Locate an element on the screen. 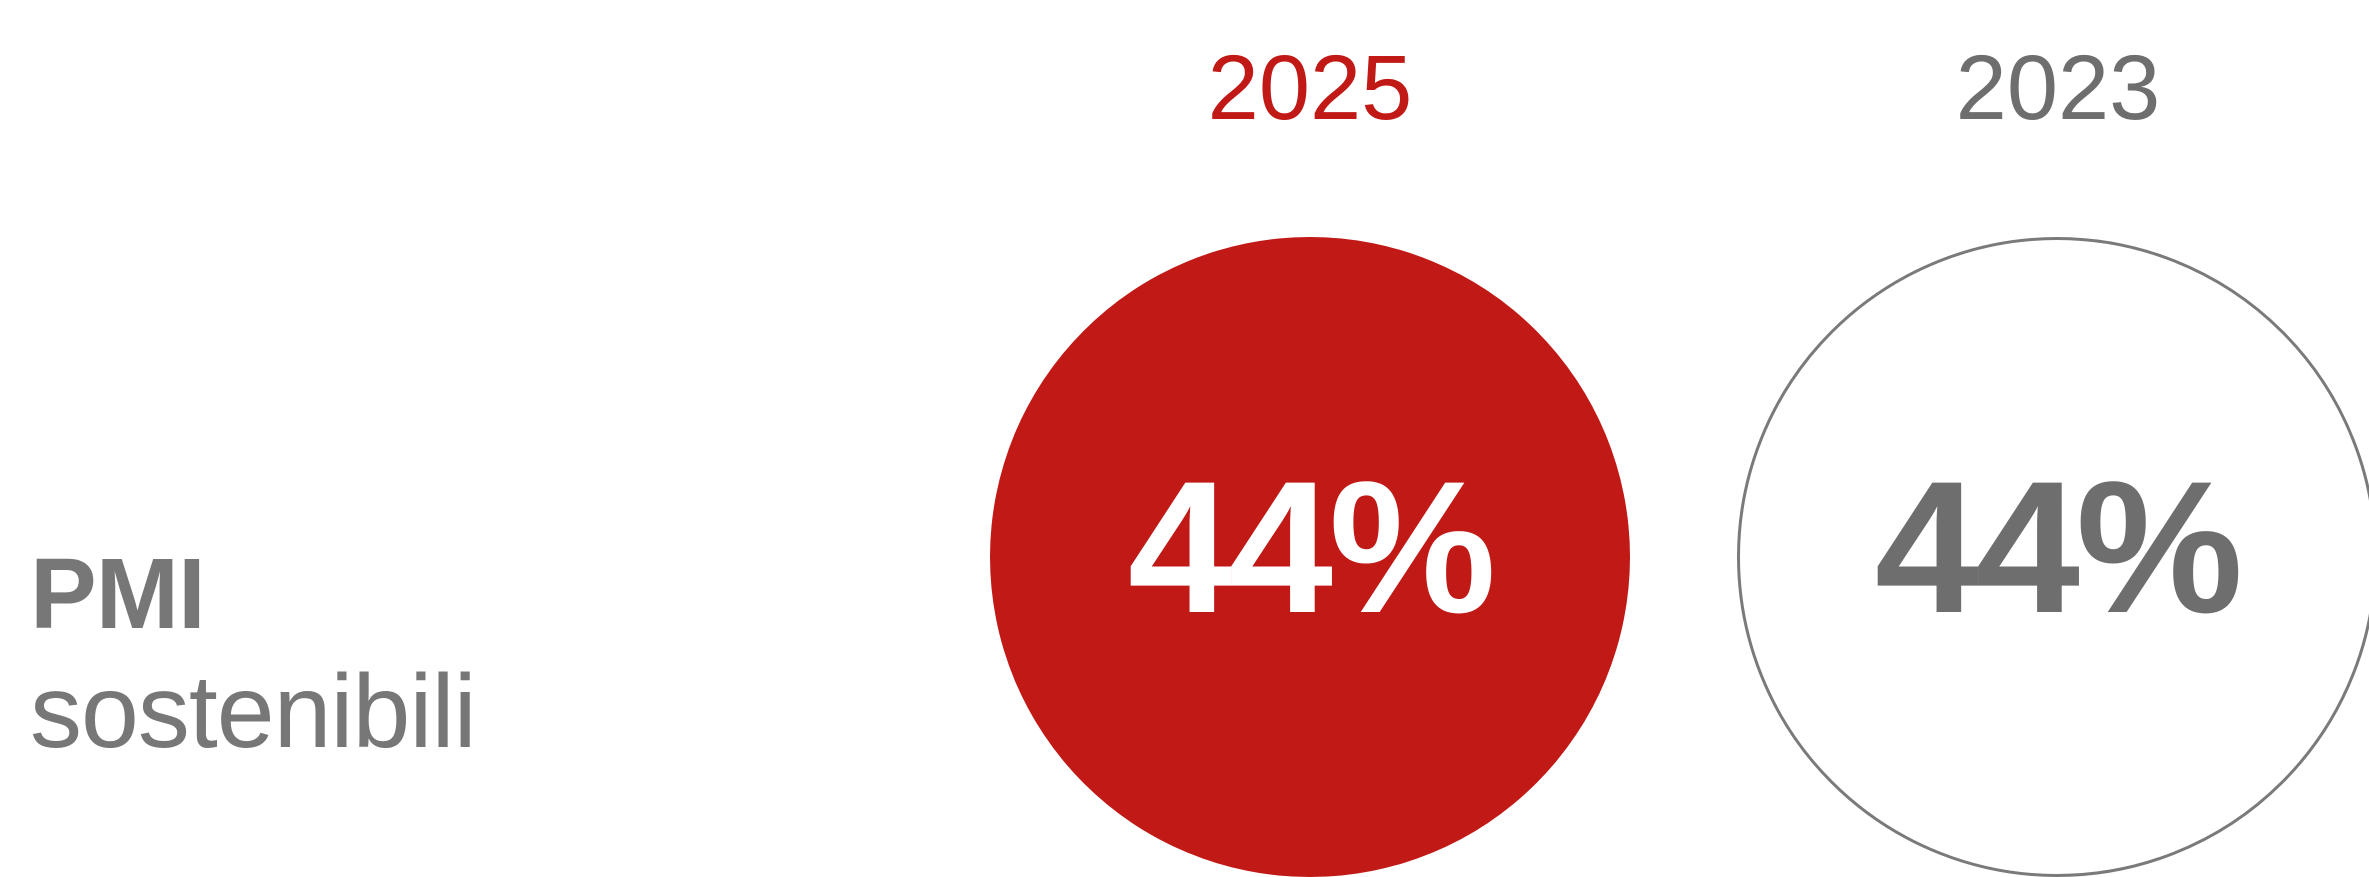 The width and height of the screenshot is (2369, 877). year-current-label: 2025 is located at coordinates (1310, 88).